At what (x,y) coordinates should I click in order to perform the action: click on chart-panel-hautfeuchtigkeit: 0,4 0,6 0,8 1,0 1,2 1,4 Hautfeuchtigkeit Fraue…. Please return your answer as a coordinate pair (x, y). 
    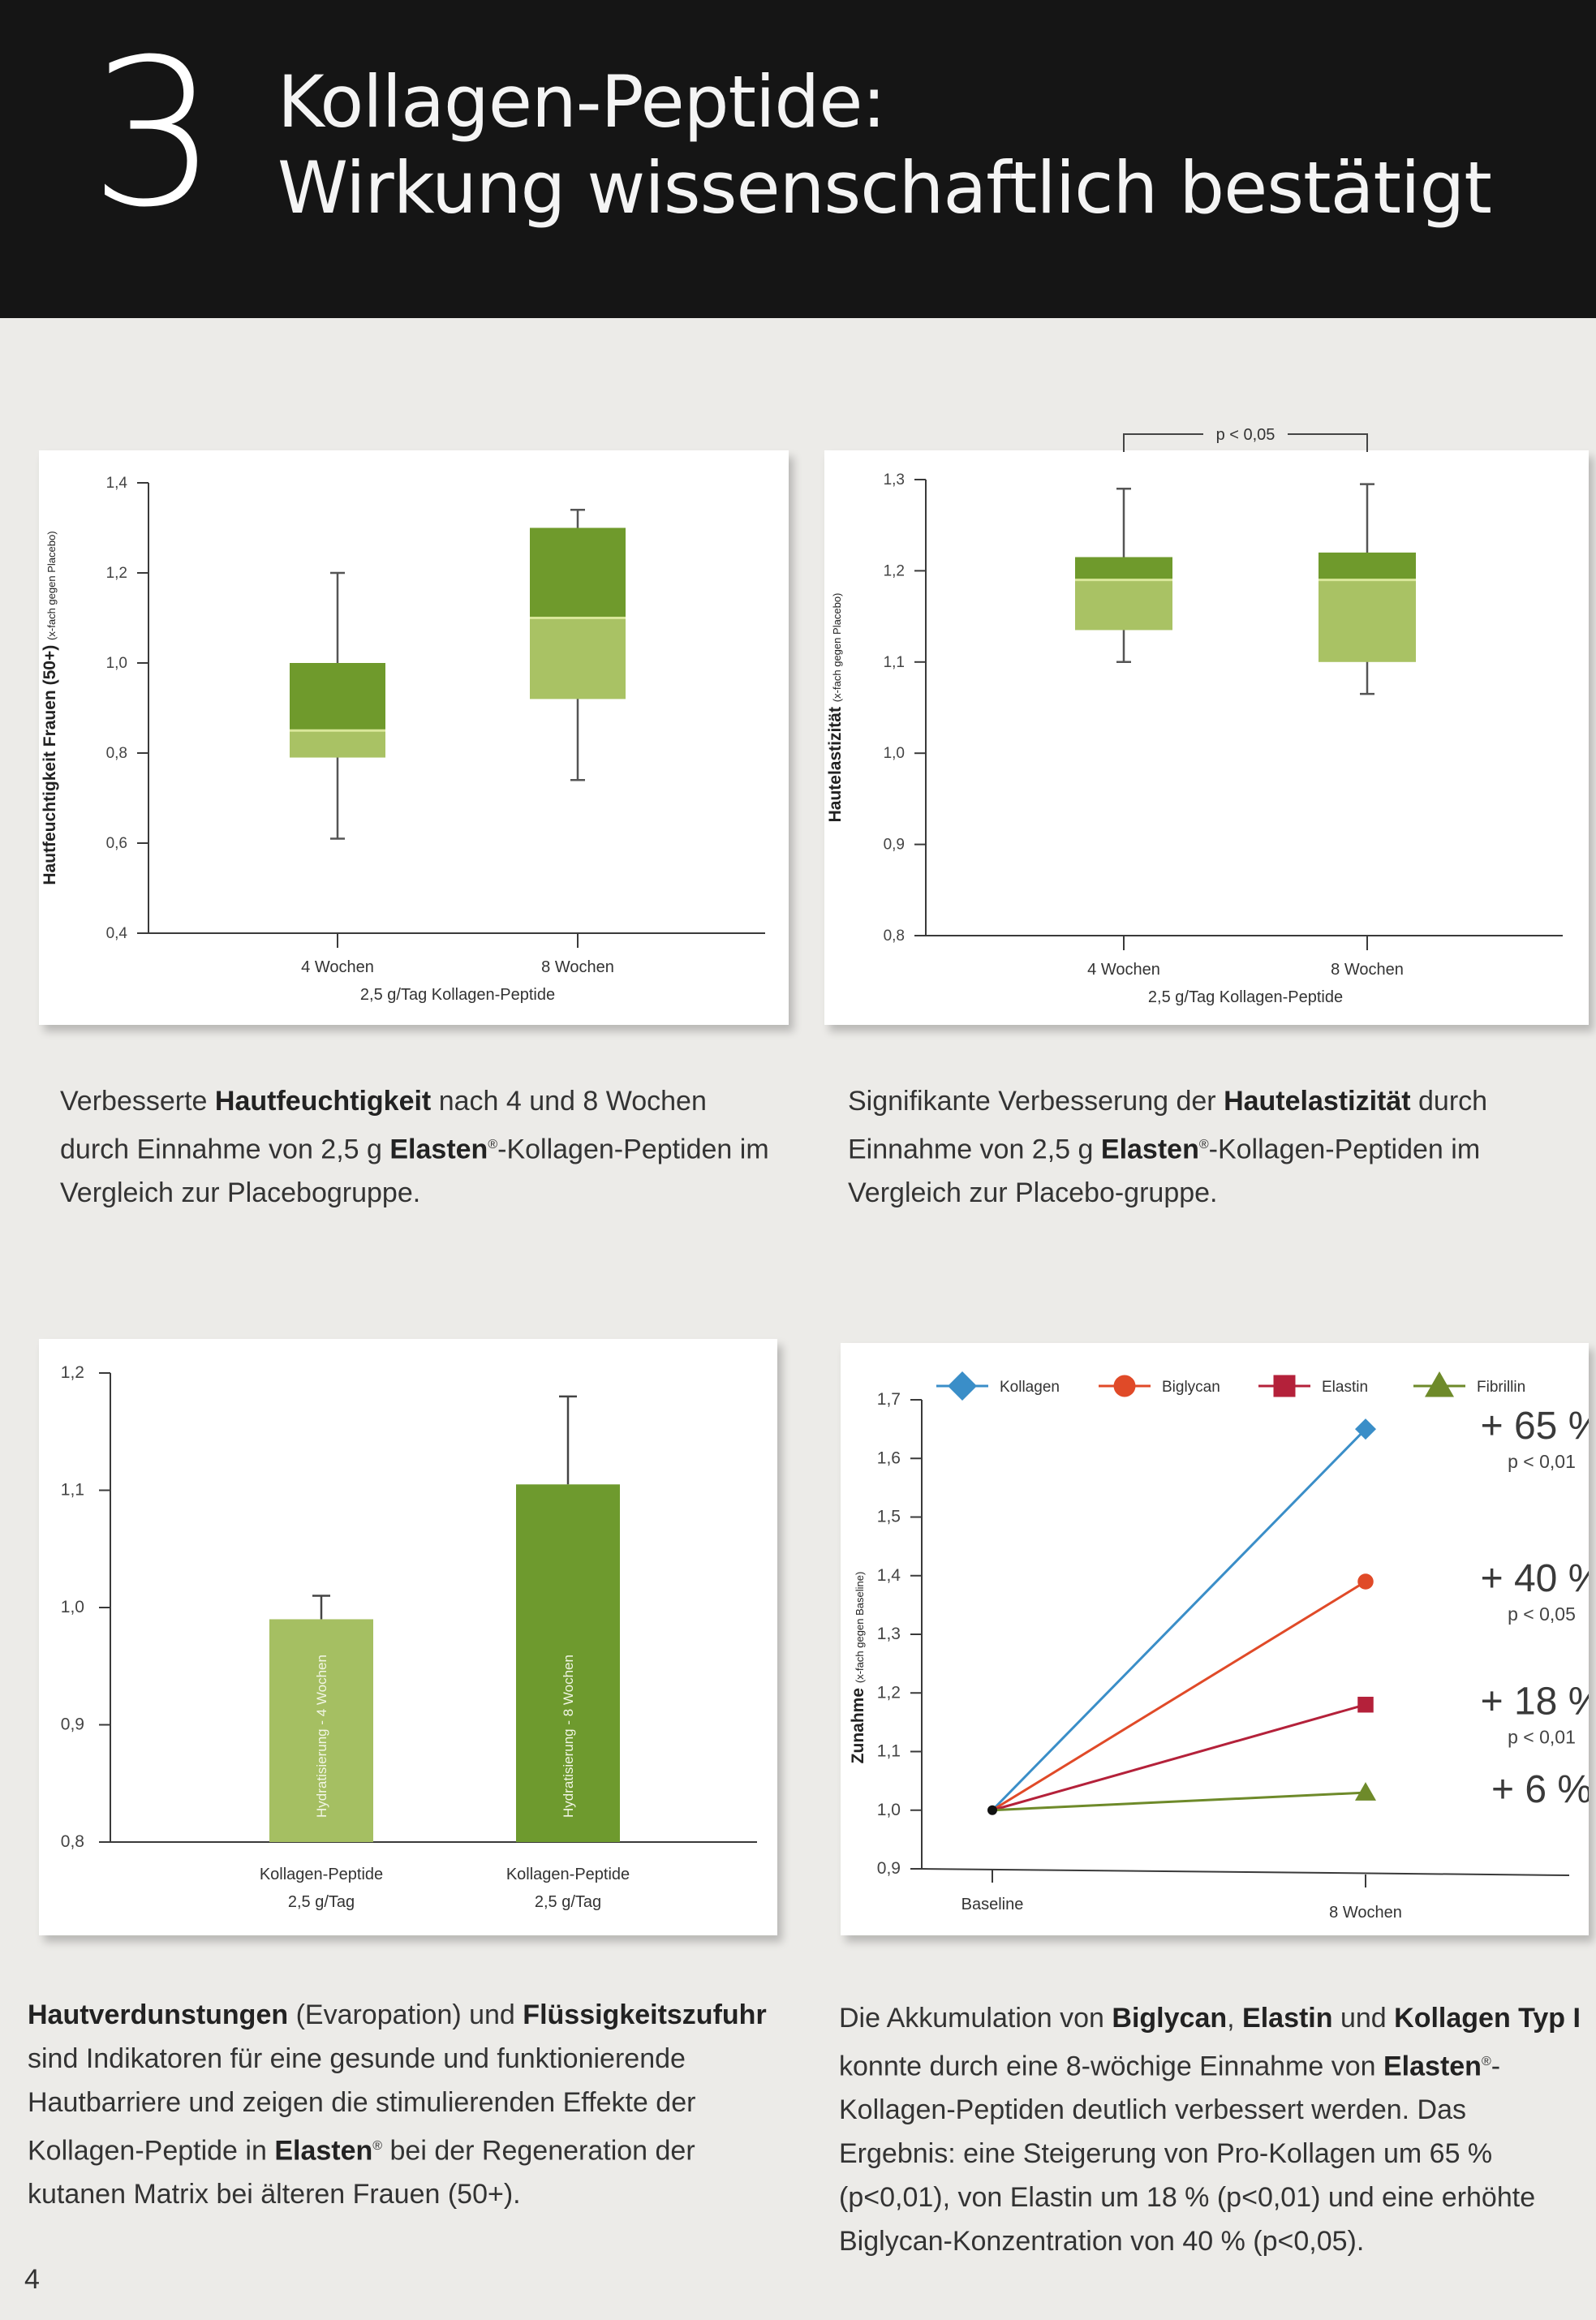
    Looking at the image, I should click on (414, 737).